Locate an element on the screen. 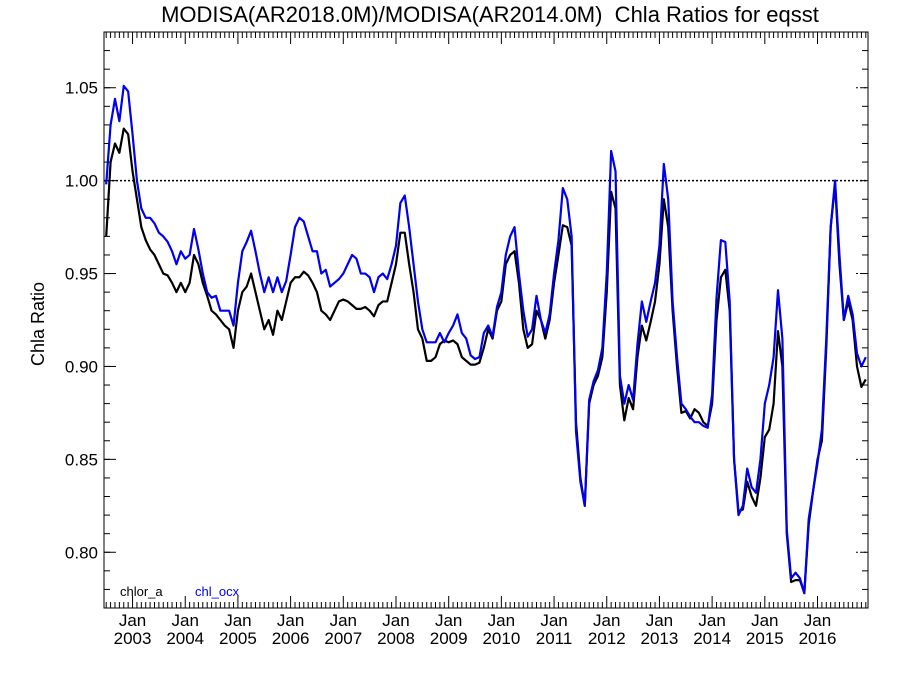 The height and width of the screenshot is (675, 900). x-tick-label-year: 2005 is located at coordinates (238, 638).